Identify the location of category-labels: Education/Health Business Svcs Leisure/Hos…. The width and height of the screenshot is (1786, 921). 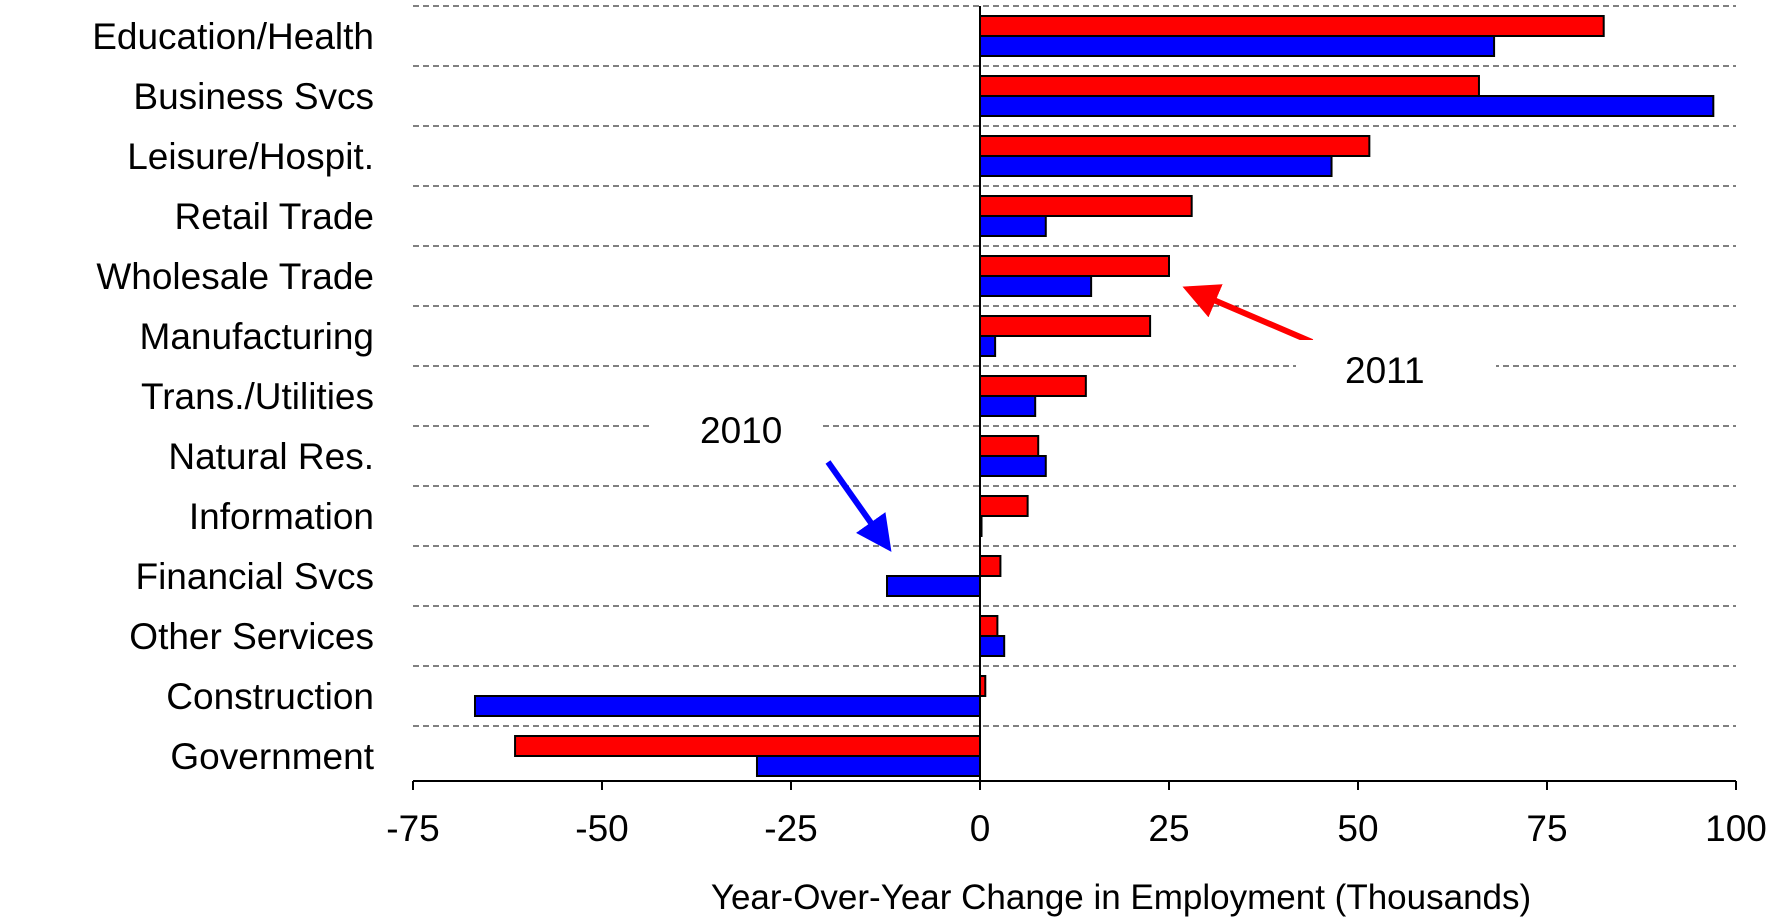
(233, 396).